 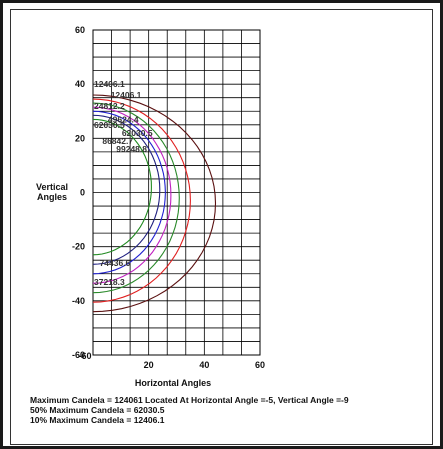 I want to click on contour-49624.4, so click(x=132, y=195).